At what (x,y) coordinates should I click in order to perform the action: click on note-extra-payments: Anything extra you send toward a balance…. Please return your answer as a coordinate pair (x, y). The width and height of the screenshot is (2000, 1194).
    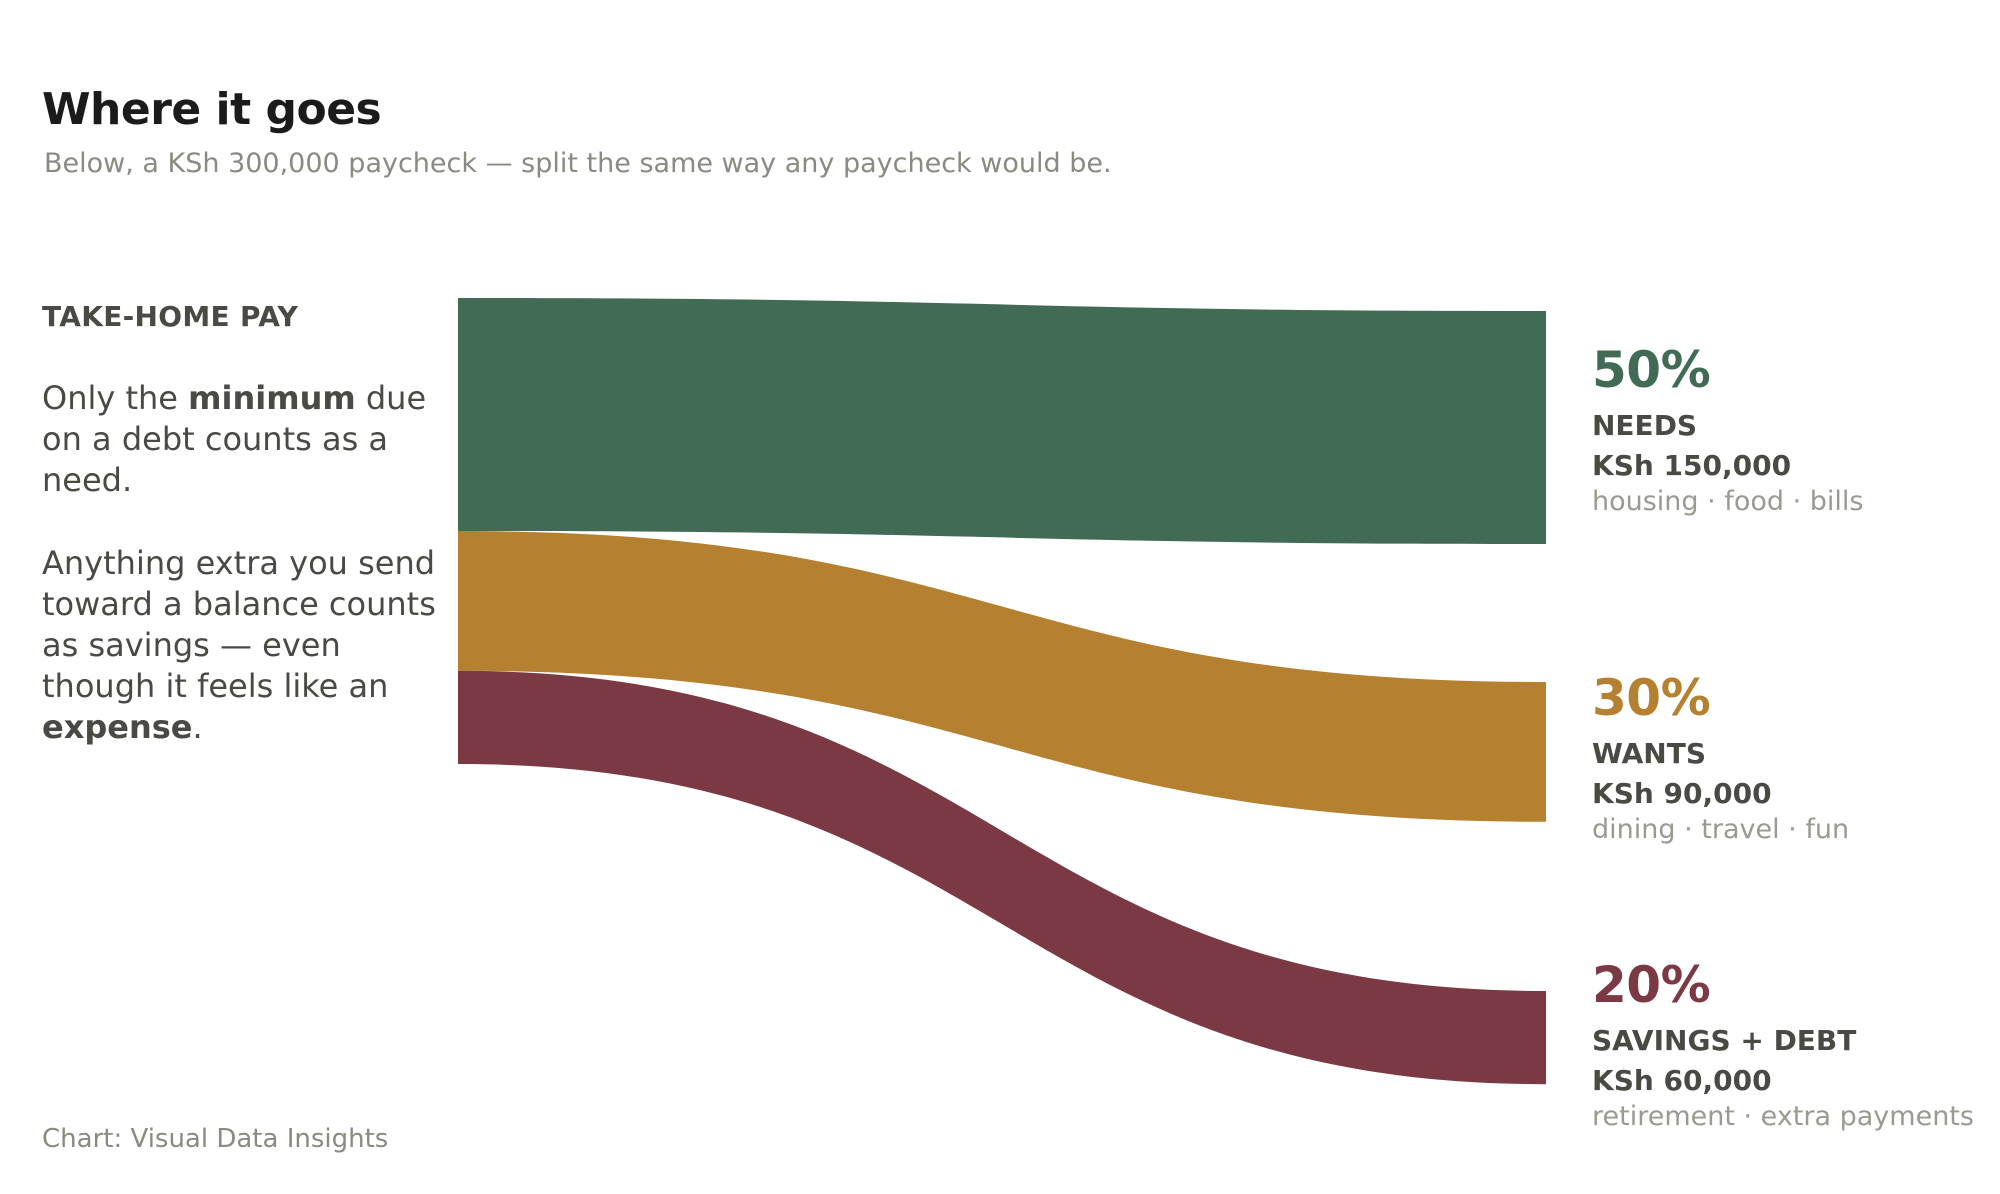
    Looking at the image, I should click on (247, 645).